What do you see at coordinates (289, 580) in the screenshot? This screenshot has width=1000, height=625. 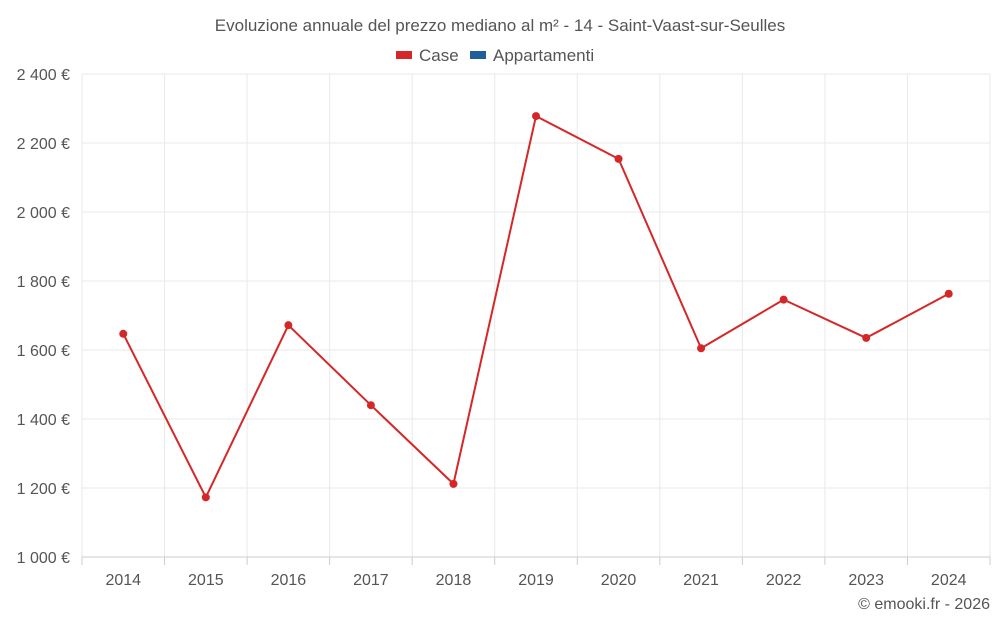 I see `x-tick-label: 2016` at bounding box center [289, 580].